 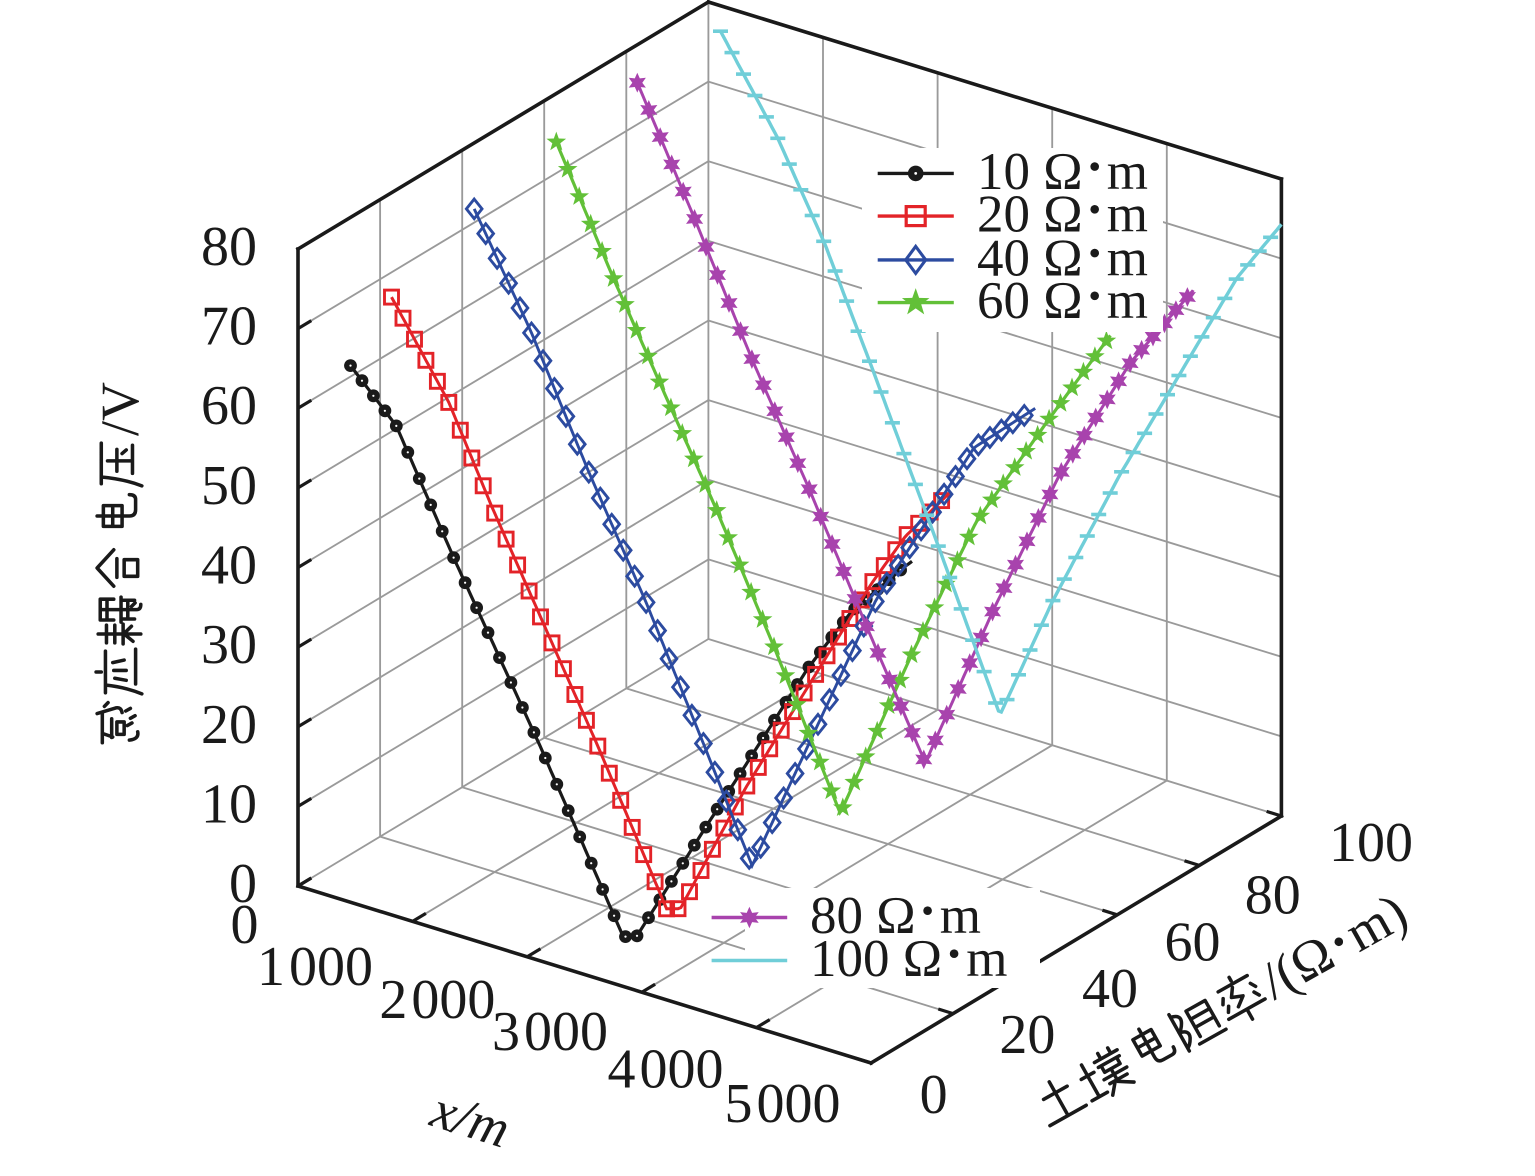 I want to click on svg-text: 100 Ω, so click(x=876, y=959).